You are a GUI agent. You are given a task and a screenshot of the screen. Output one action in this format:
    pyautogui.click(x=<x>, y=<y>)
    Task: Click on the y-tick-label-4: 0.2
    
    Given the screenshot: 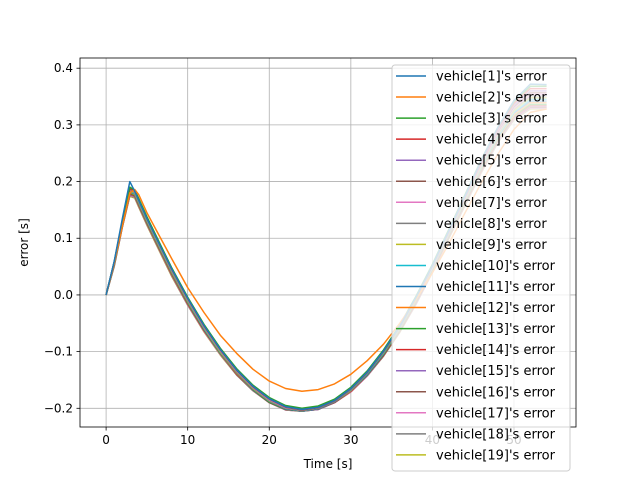 What is the action you would take?
    pyautogui.click(x=63, y=182)
    